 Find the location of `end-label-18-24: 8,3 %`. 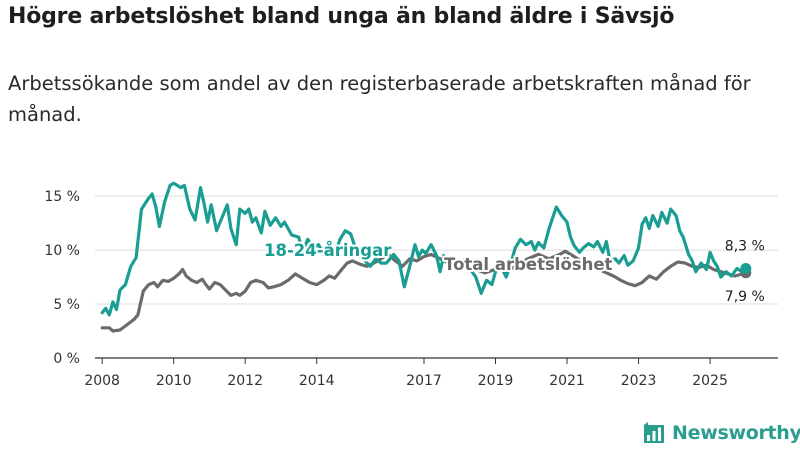

end-label-18-24: 8,3 % is located at coordinates (745, 246).